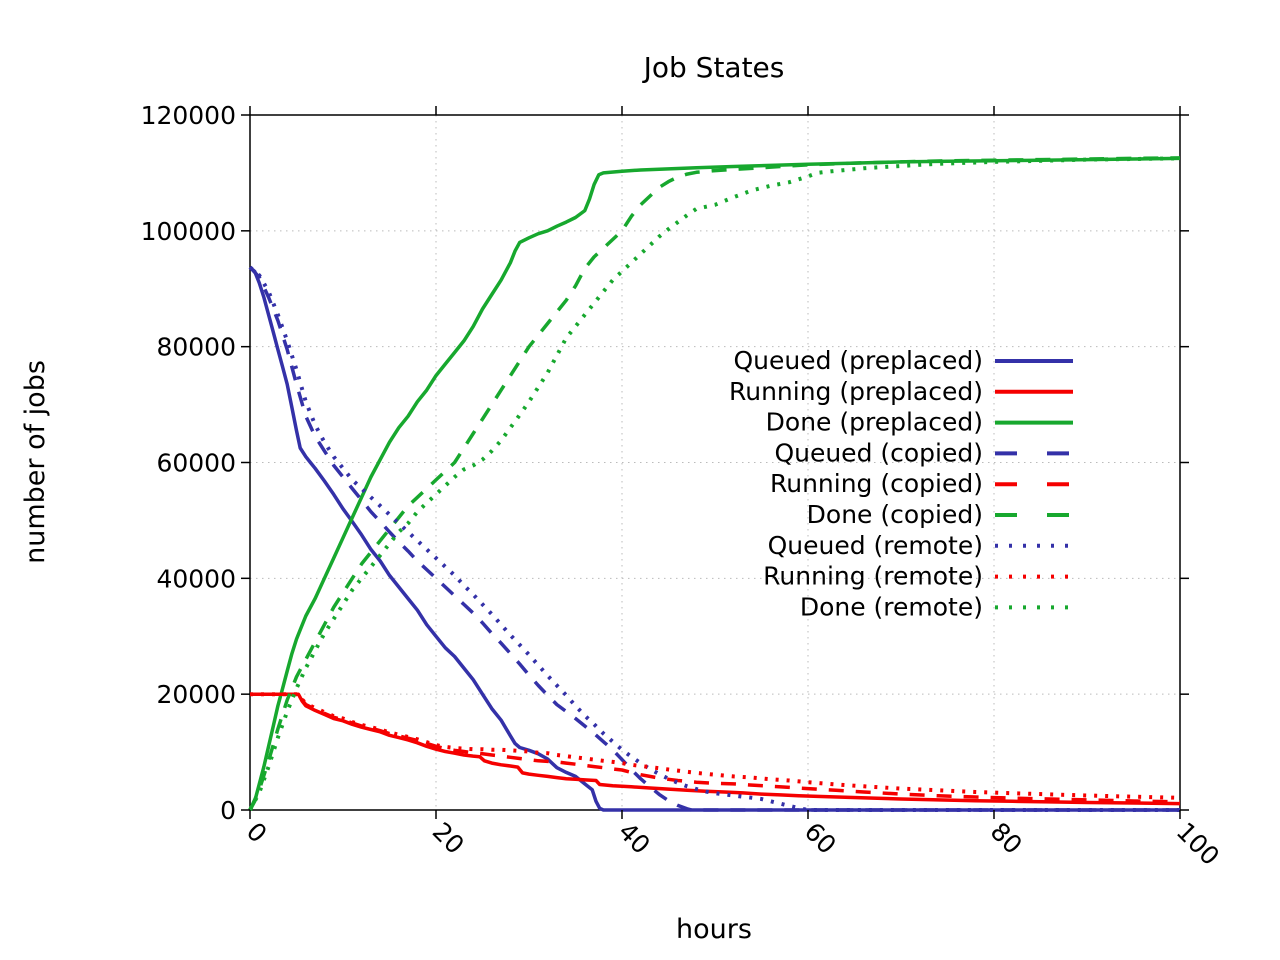 This screenshot has width=1280, height=960. Describe the element at coordinates (856, 391) in the screenshot. I see `legend-label-running-preplaced: Running (preplaced)` at that location.